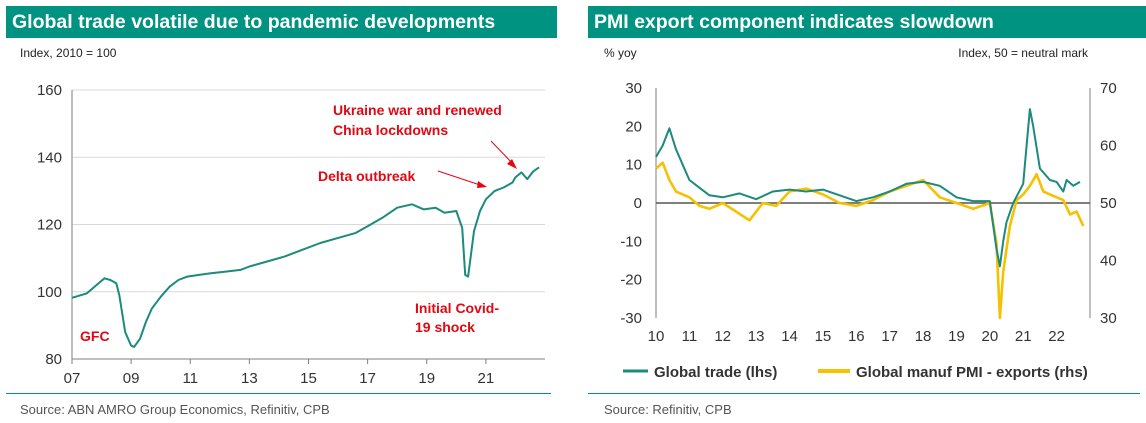 Image resolution: width=1146 pixels, height=423 pixels. What do you see at coordinates (131, 378) in the screenshot?
I see `x-tick-label: 09` at bounding box center [131, 378].